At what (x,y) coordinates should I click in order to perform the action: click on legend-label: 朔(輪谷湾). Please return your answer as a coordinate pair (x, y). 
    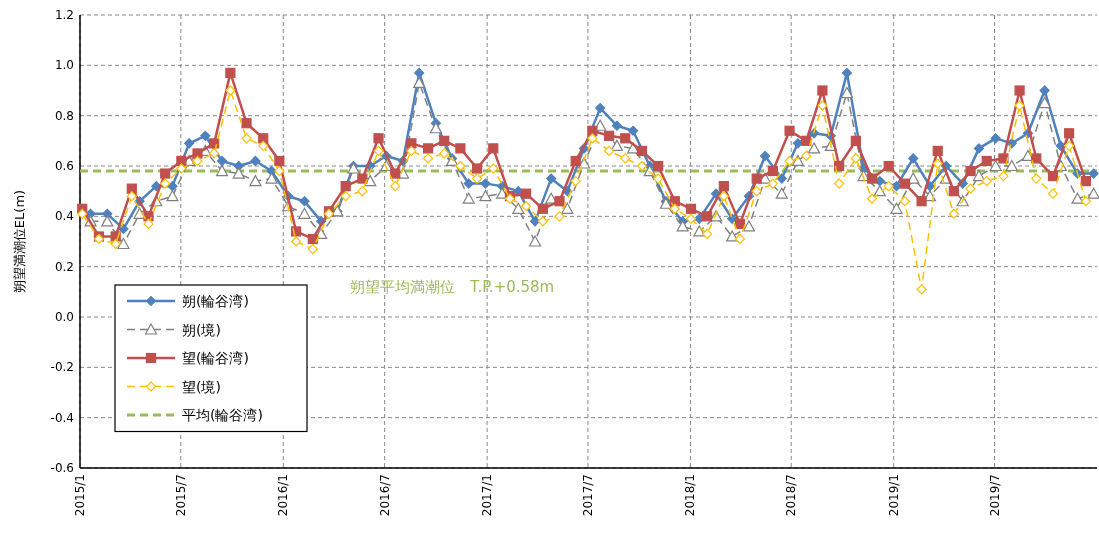
    Looking at the image, I should click on (215, 301).